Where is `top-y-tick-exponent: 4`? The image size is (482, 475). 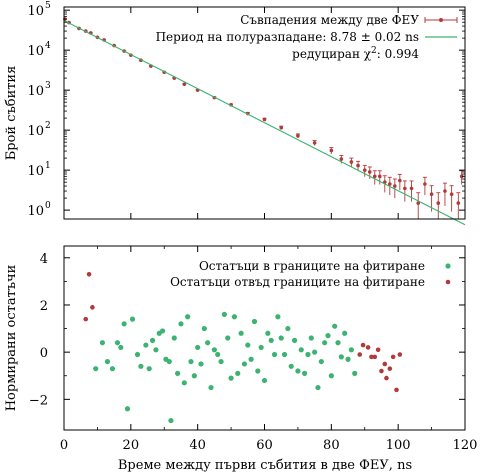
top-y-tick-exponent: 4 is located at coordinates (48, 46).